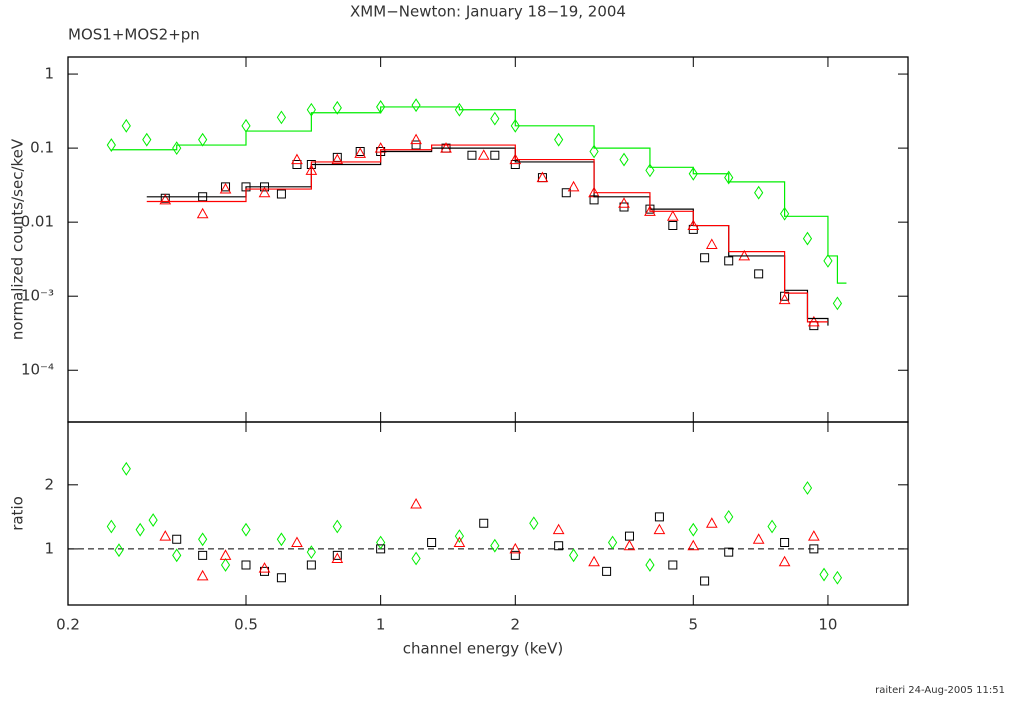  I want to click on y-tick-label: 10⁻³, so click(37, 296).